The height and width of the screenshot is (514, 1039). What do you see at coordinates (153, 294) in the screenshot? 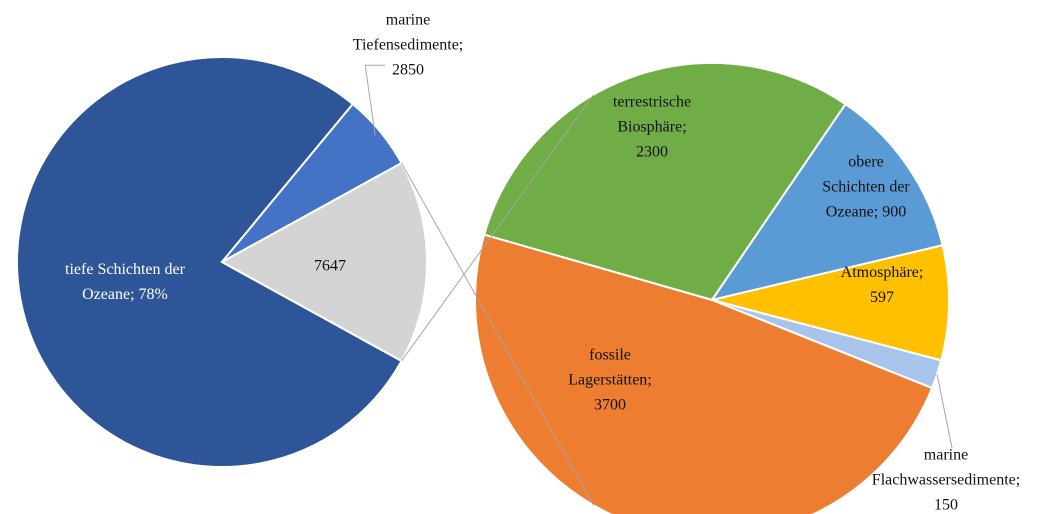
I see `slice-value: 78%` at bounding box center [153, 294].